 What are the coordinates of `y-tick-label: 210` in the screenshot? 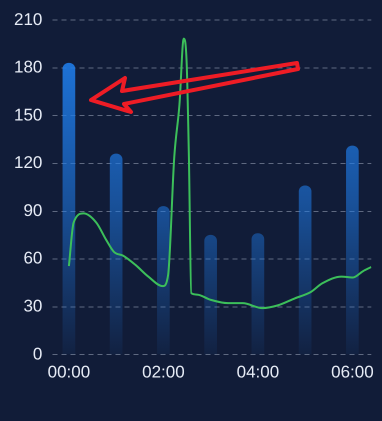 It's located at (28, 19).